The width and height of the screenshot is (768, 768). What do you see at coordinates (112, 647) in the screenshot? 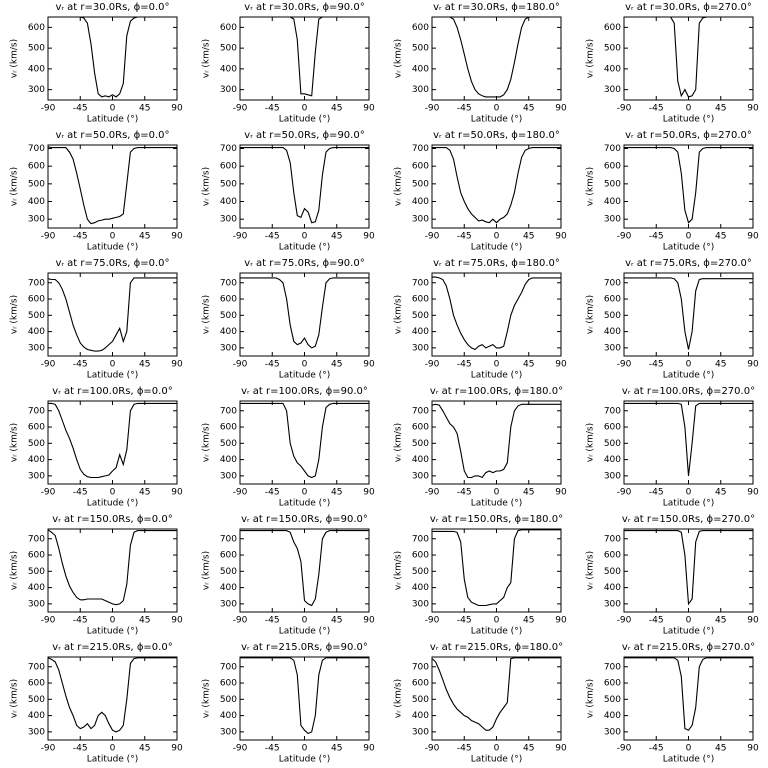
I see `panel-title: vᵣ at r=215.0Rs, ϕ=0.0°` at bounding box center [112, 647].